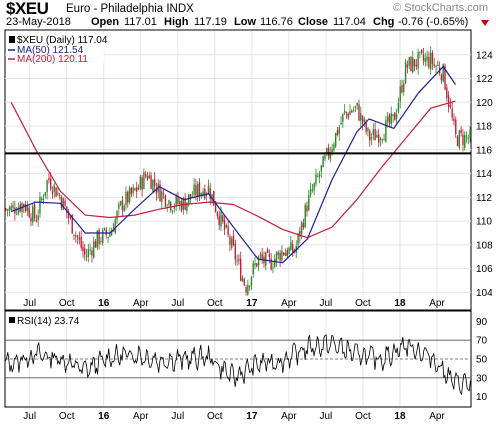  What do you see at coordinates (12, 320) in the screenshot?
I see `legend-swatch-rsi` at bounding box center [12, 320].